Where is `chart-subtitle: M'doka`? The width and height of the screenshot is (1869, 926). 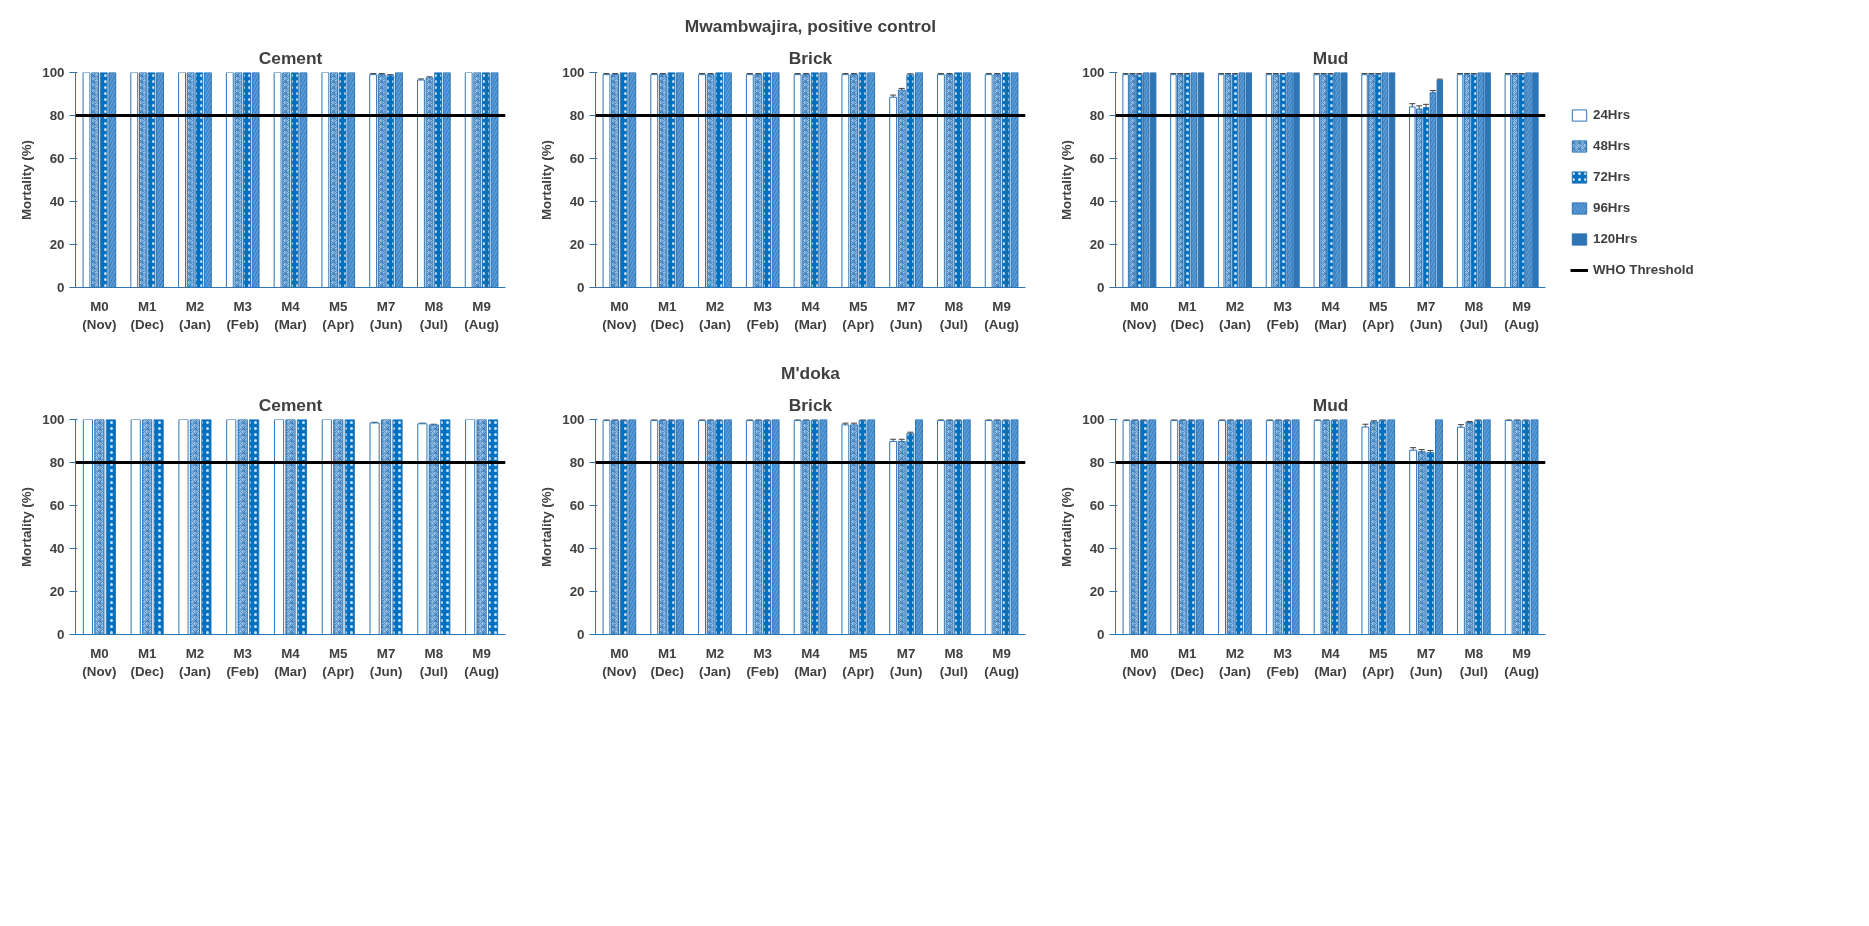
chart-subtitle: M'doka is located at coordinates (811, 372).